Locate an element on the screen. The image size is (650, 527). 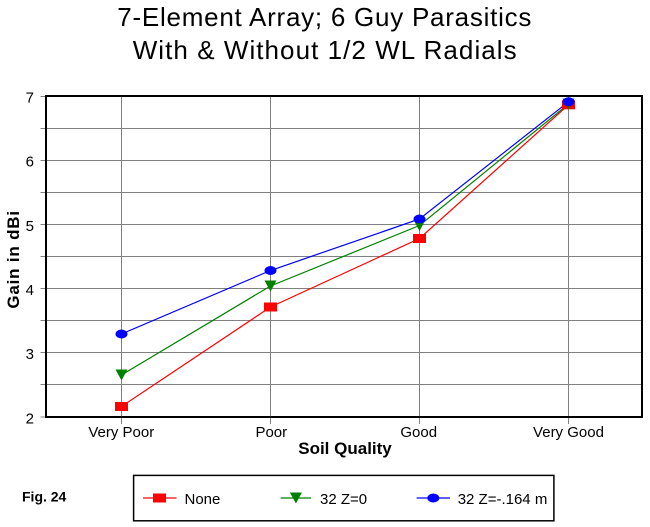
svg-text: 6 is located at coordinates (30, 162).